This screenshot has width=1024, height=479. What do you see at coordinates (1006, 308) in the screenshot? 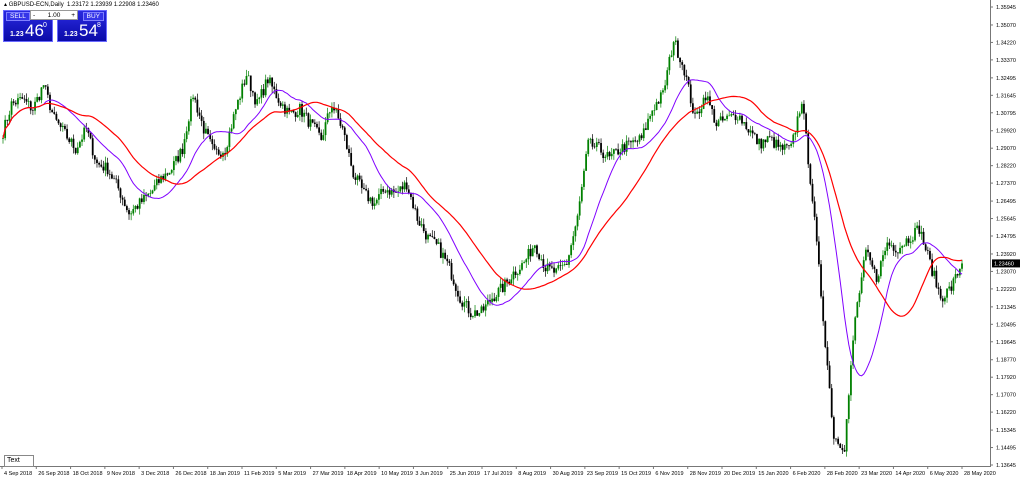
I see `y-tick-label: 1.21345` at bounding box center [1006, 308].